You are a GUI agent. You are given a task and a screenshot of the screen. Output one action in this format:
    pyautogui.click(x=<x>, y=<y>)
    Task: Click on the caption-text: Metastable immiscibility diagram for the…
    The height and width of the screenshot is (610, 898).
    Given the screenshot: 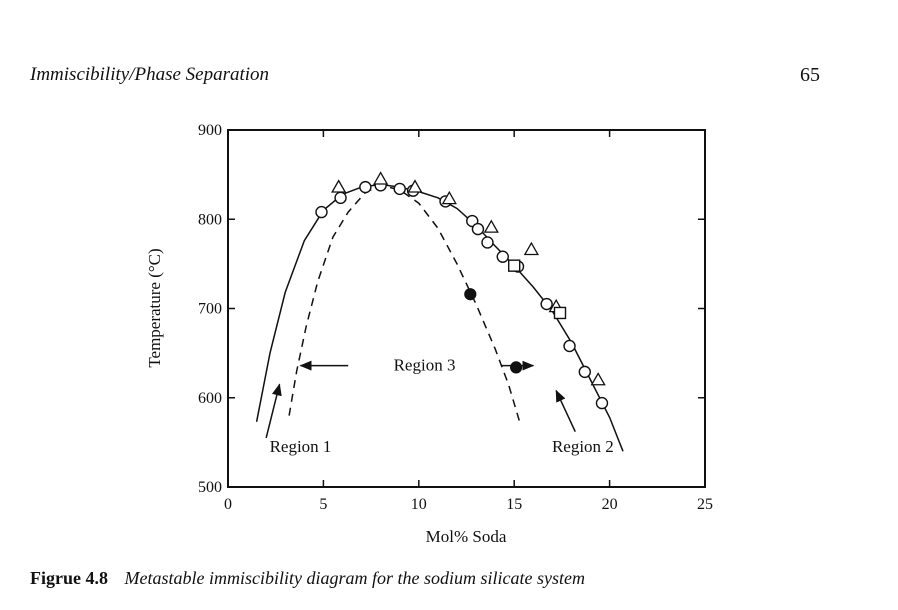 What is the action you would take?
    pyautogui.click(x=354, y=578)
    